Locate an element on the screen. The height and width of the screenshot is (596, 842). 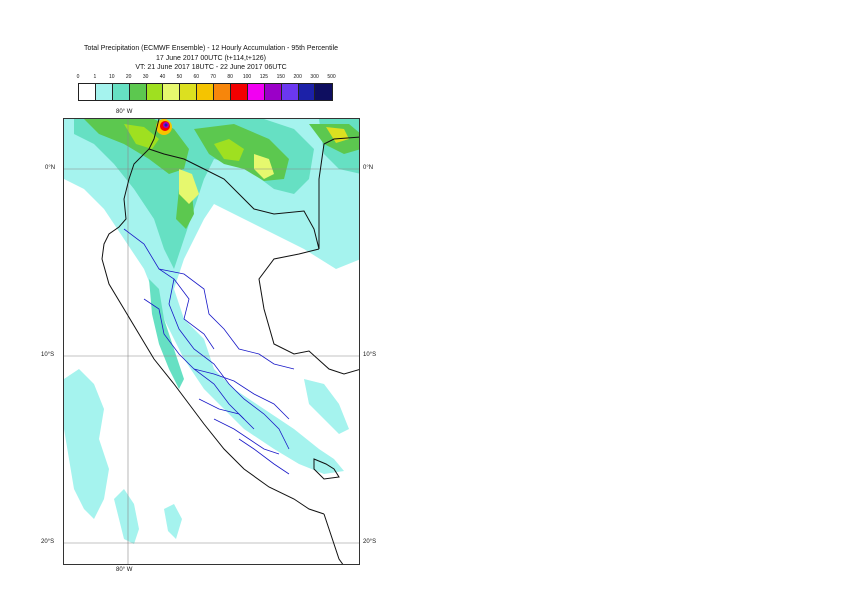
lon-label-bottom: 80° W is located at coordinates (124, 570).